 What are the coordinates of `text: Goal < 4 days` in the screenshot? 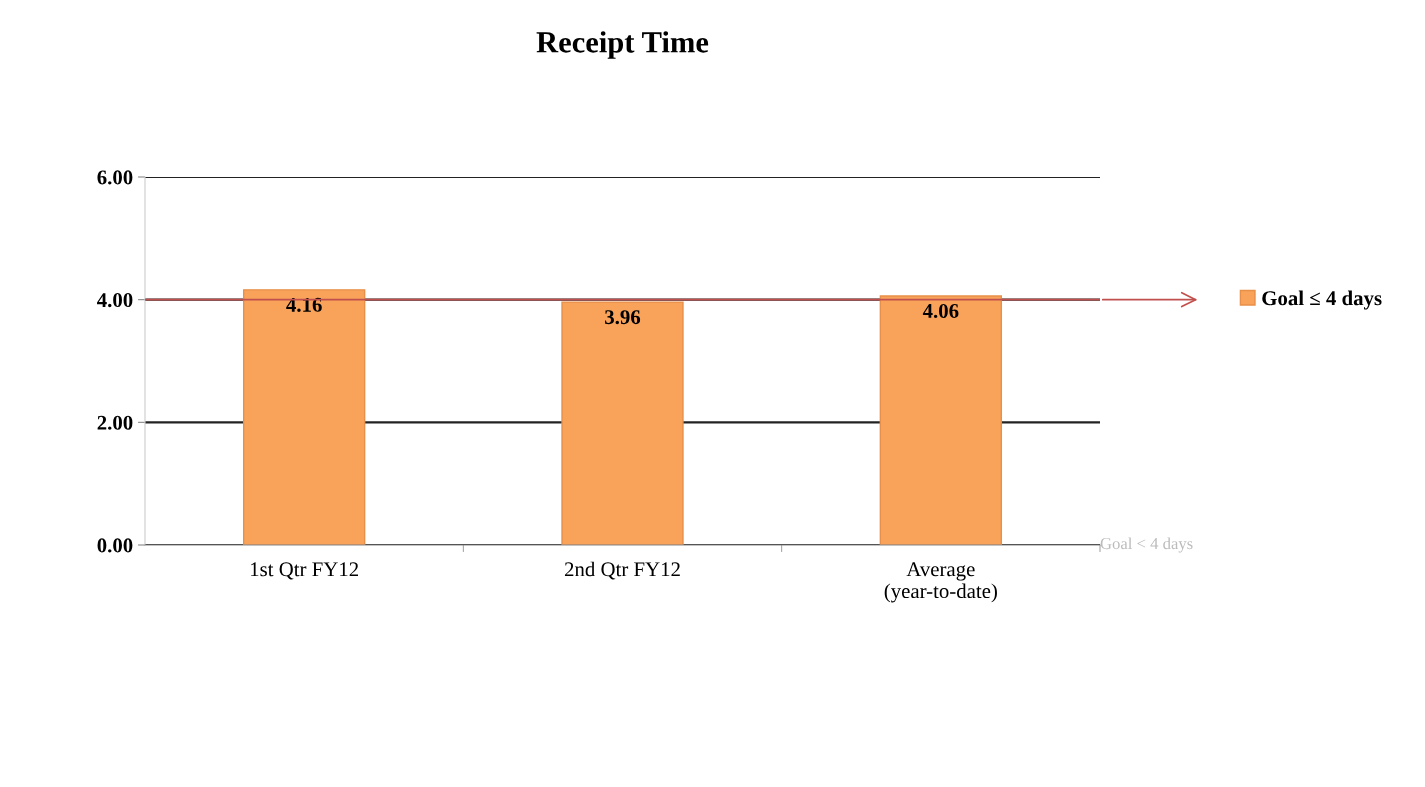 It's located at (1146, 545).